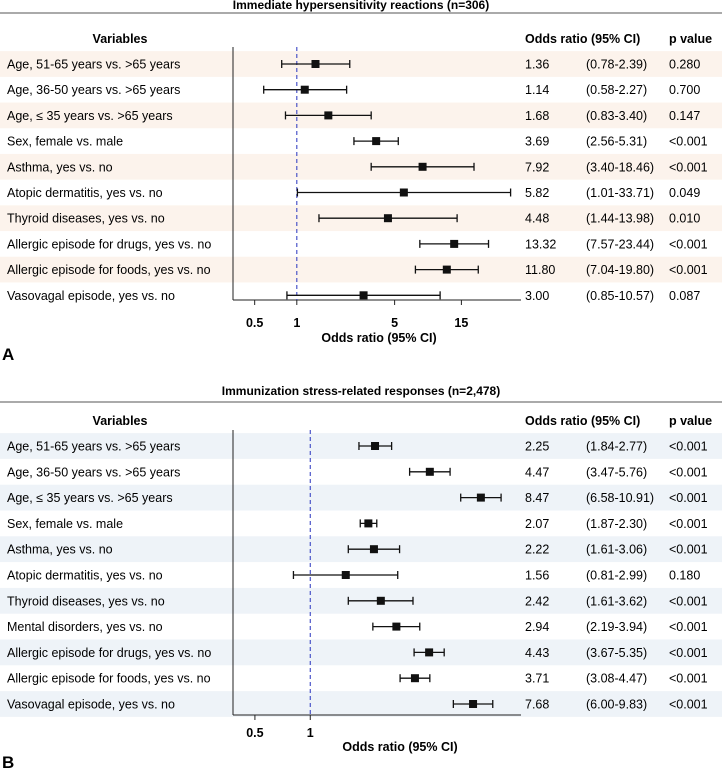 The image size is (722, 770). Describe the element at coordinates (616, 705) in the screenshot. I see `panel-b-row-ci-value: (6.00-9.83)` at that location.